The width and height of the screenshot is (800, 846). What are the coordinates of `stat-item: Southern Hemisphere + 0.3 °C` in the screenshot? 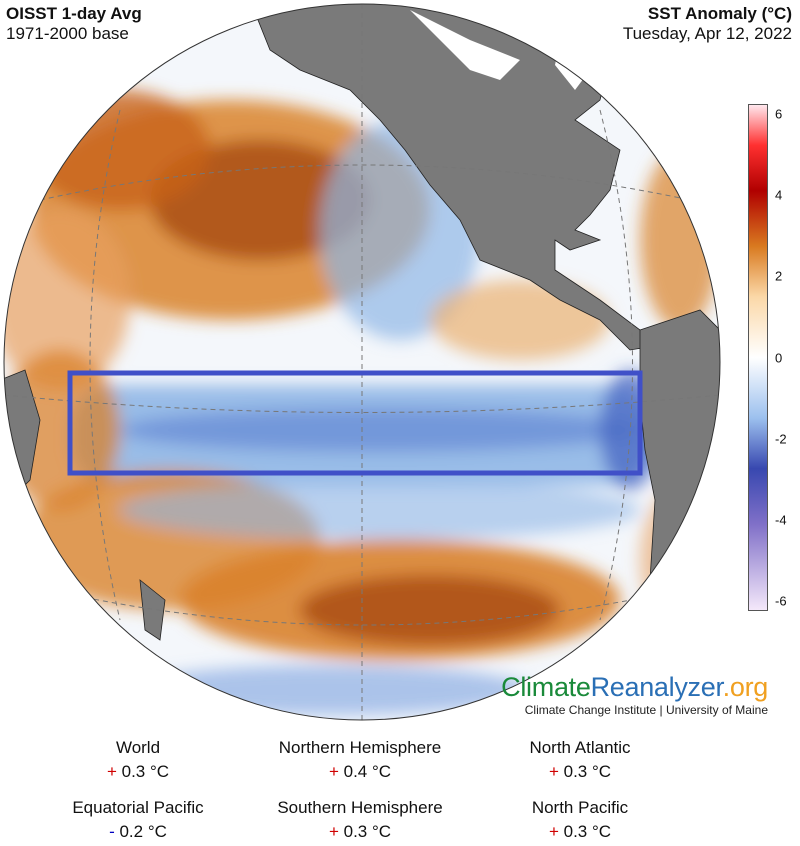 It's located at (360, 820).